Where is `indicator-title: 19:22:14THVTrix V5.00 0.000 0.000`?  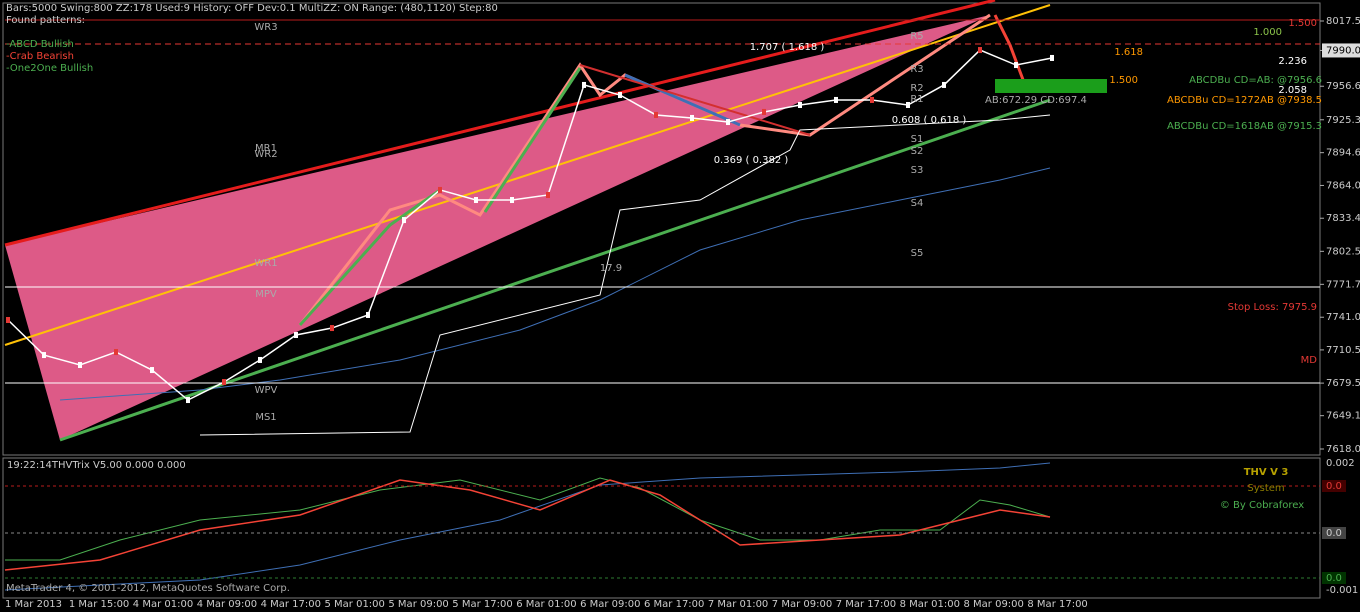 indicator-title: 19:22:14THVTrix V5.00 0.000 0.000 is located at coordinates (96, 465).